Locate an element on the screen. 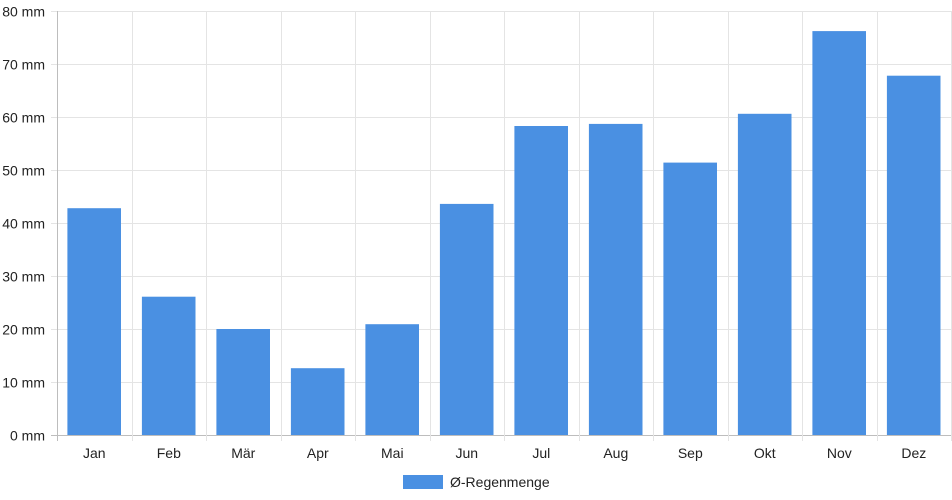 This screenshot has height=500, width=952. x-tick-label: Jun is located at coordinates (467, 453).